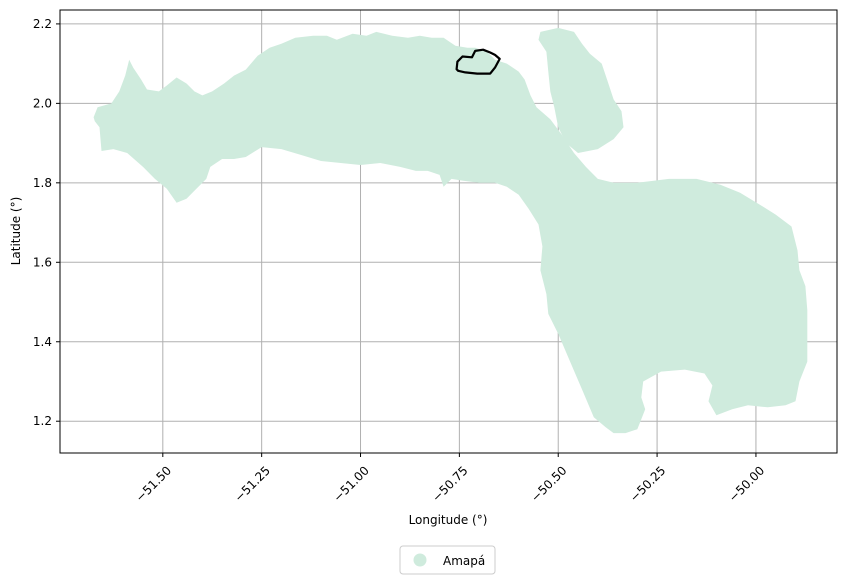 Image resolution: width=845 pixels, height=583 pixels. I want to click on y-axis-ticks: 1.2 1.4 1.6 1.8 2.0 2.2, so click(46, 222).